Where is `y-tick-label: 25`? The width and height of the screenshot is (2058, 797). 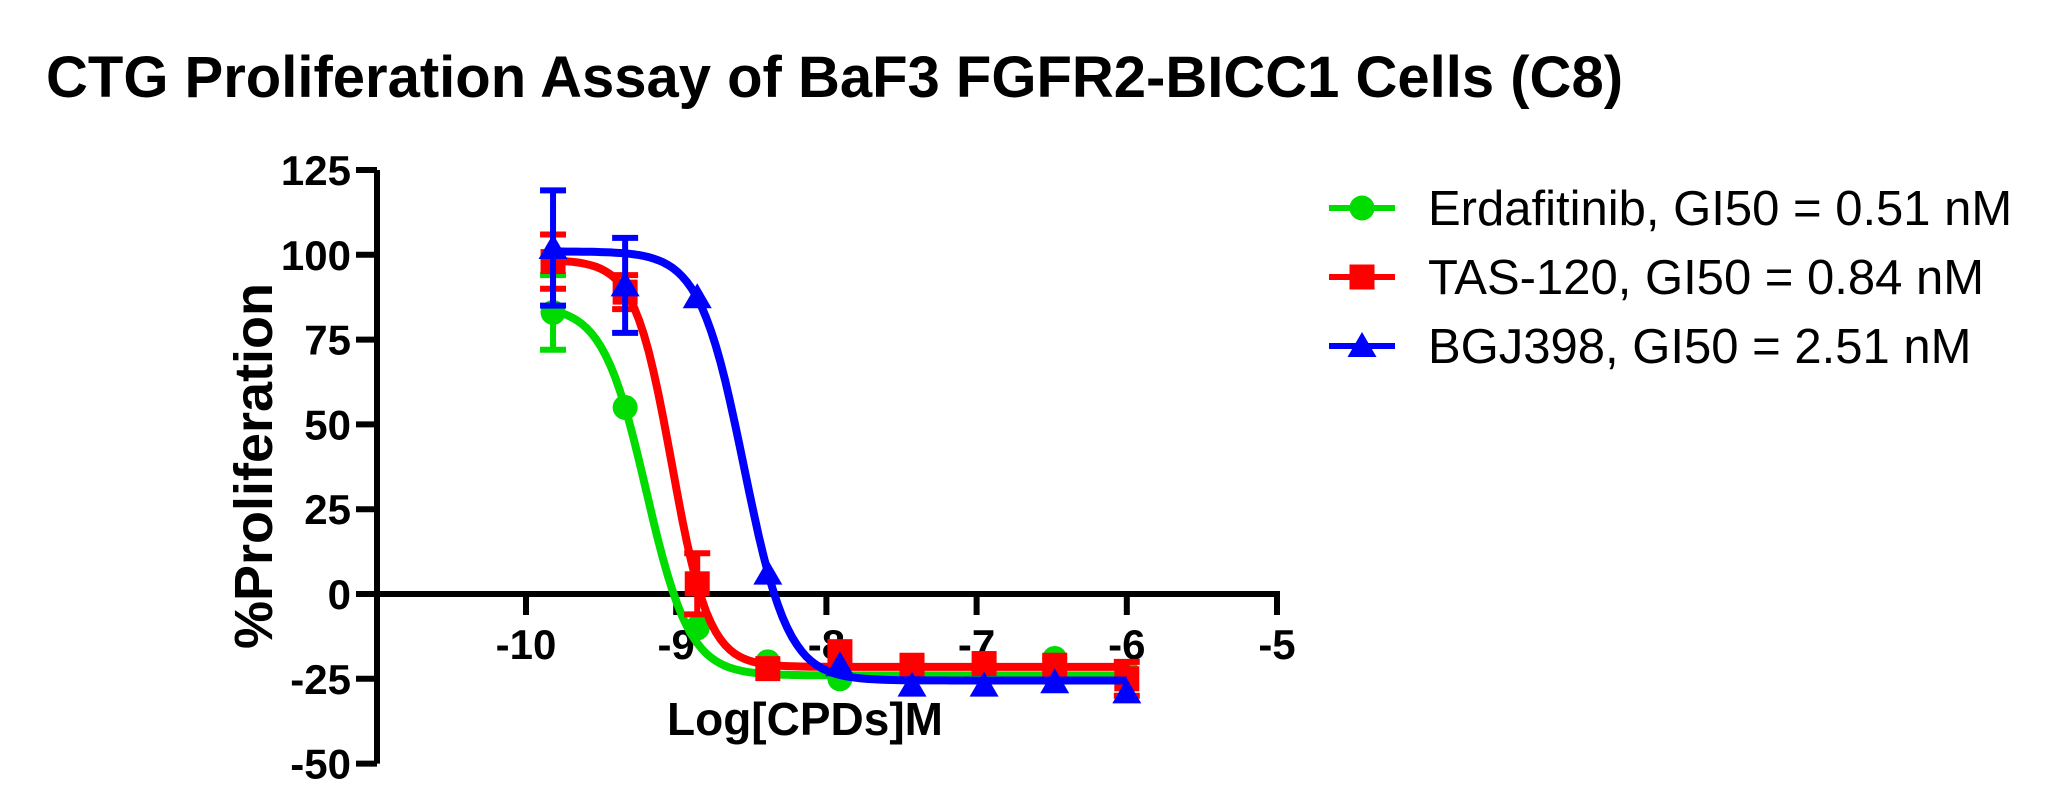 y-tick-label: 25 is located at coordinates (327, 509).